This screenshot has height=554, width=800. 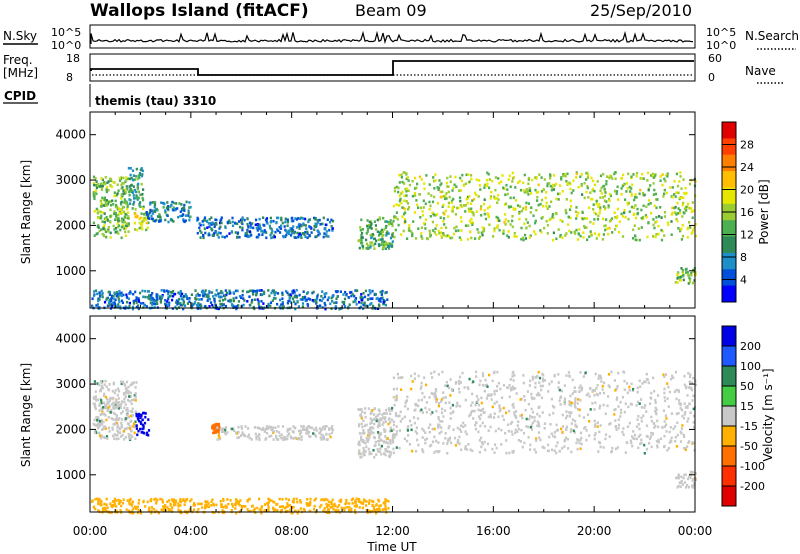 What do you see at coordinates (376, 432) in the screenshot?
I see `velocity-echo-region` at bounding box center [376, 432].